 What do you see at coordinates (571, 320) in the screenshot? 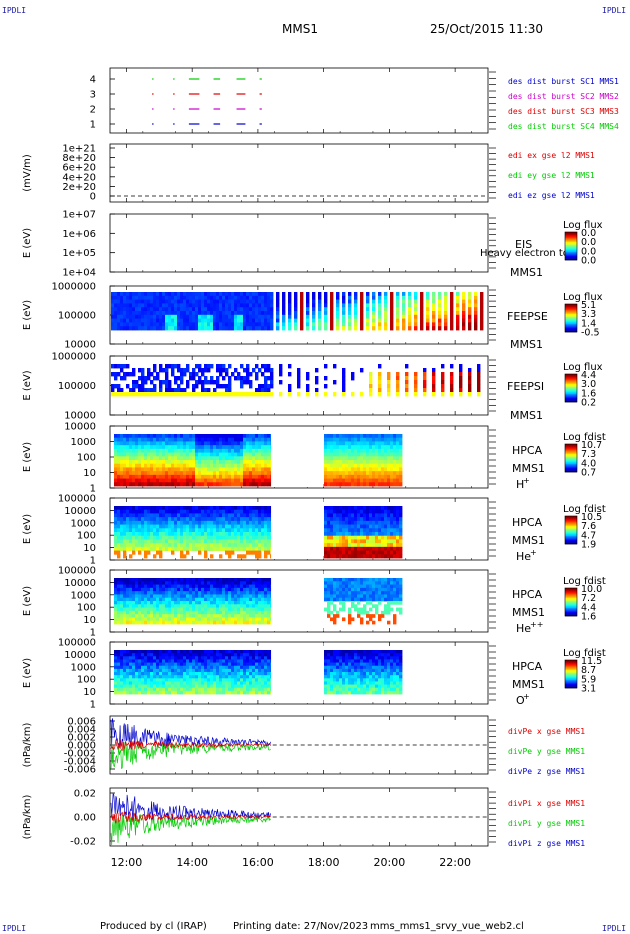
I see `feeps_e-colorbar-cell` at bounding box center [571, 320].